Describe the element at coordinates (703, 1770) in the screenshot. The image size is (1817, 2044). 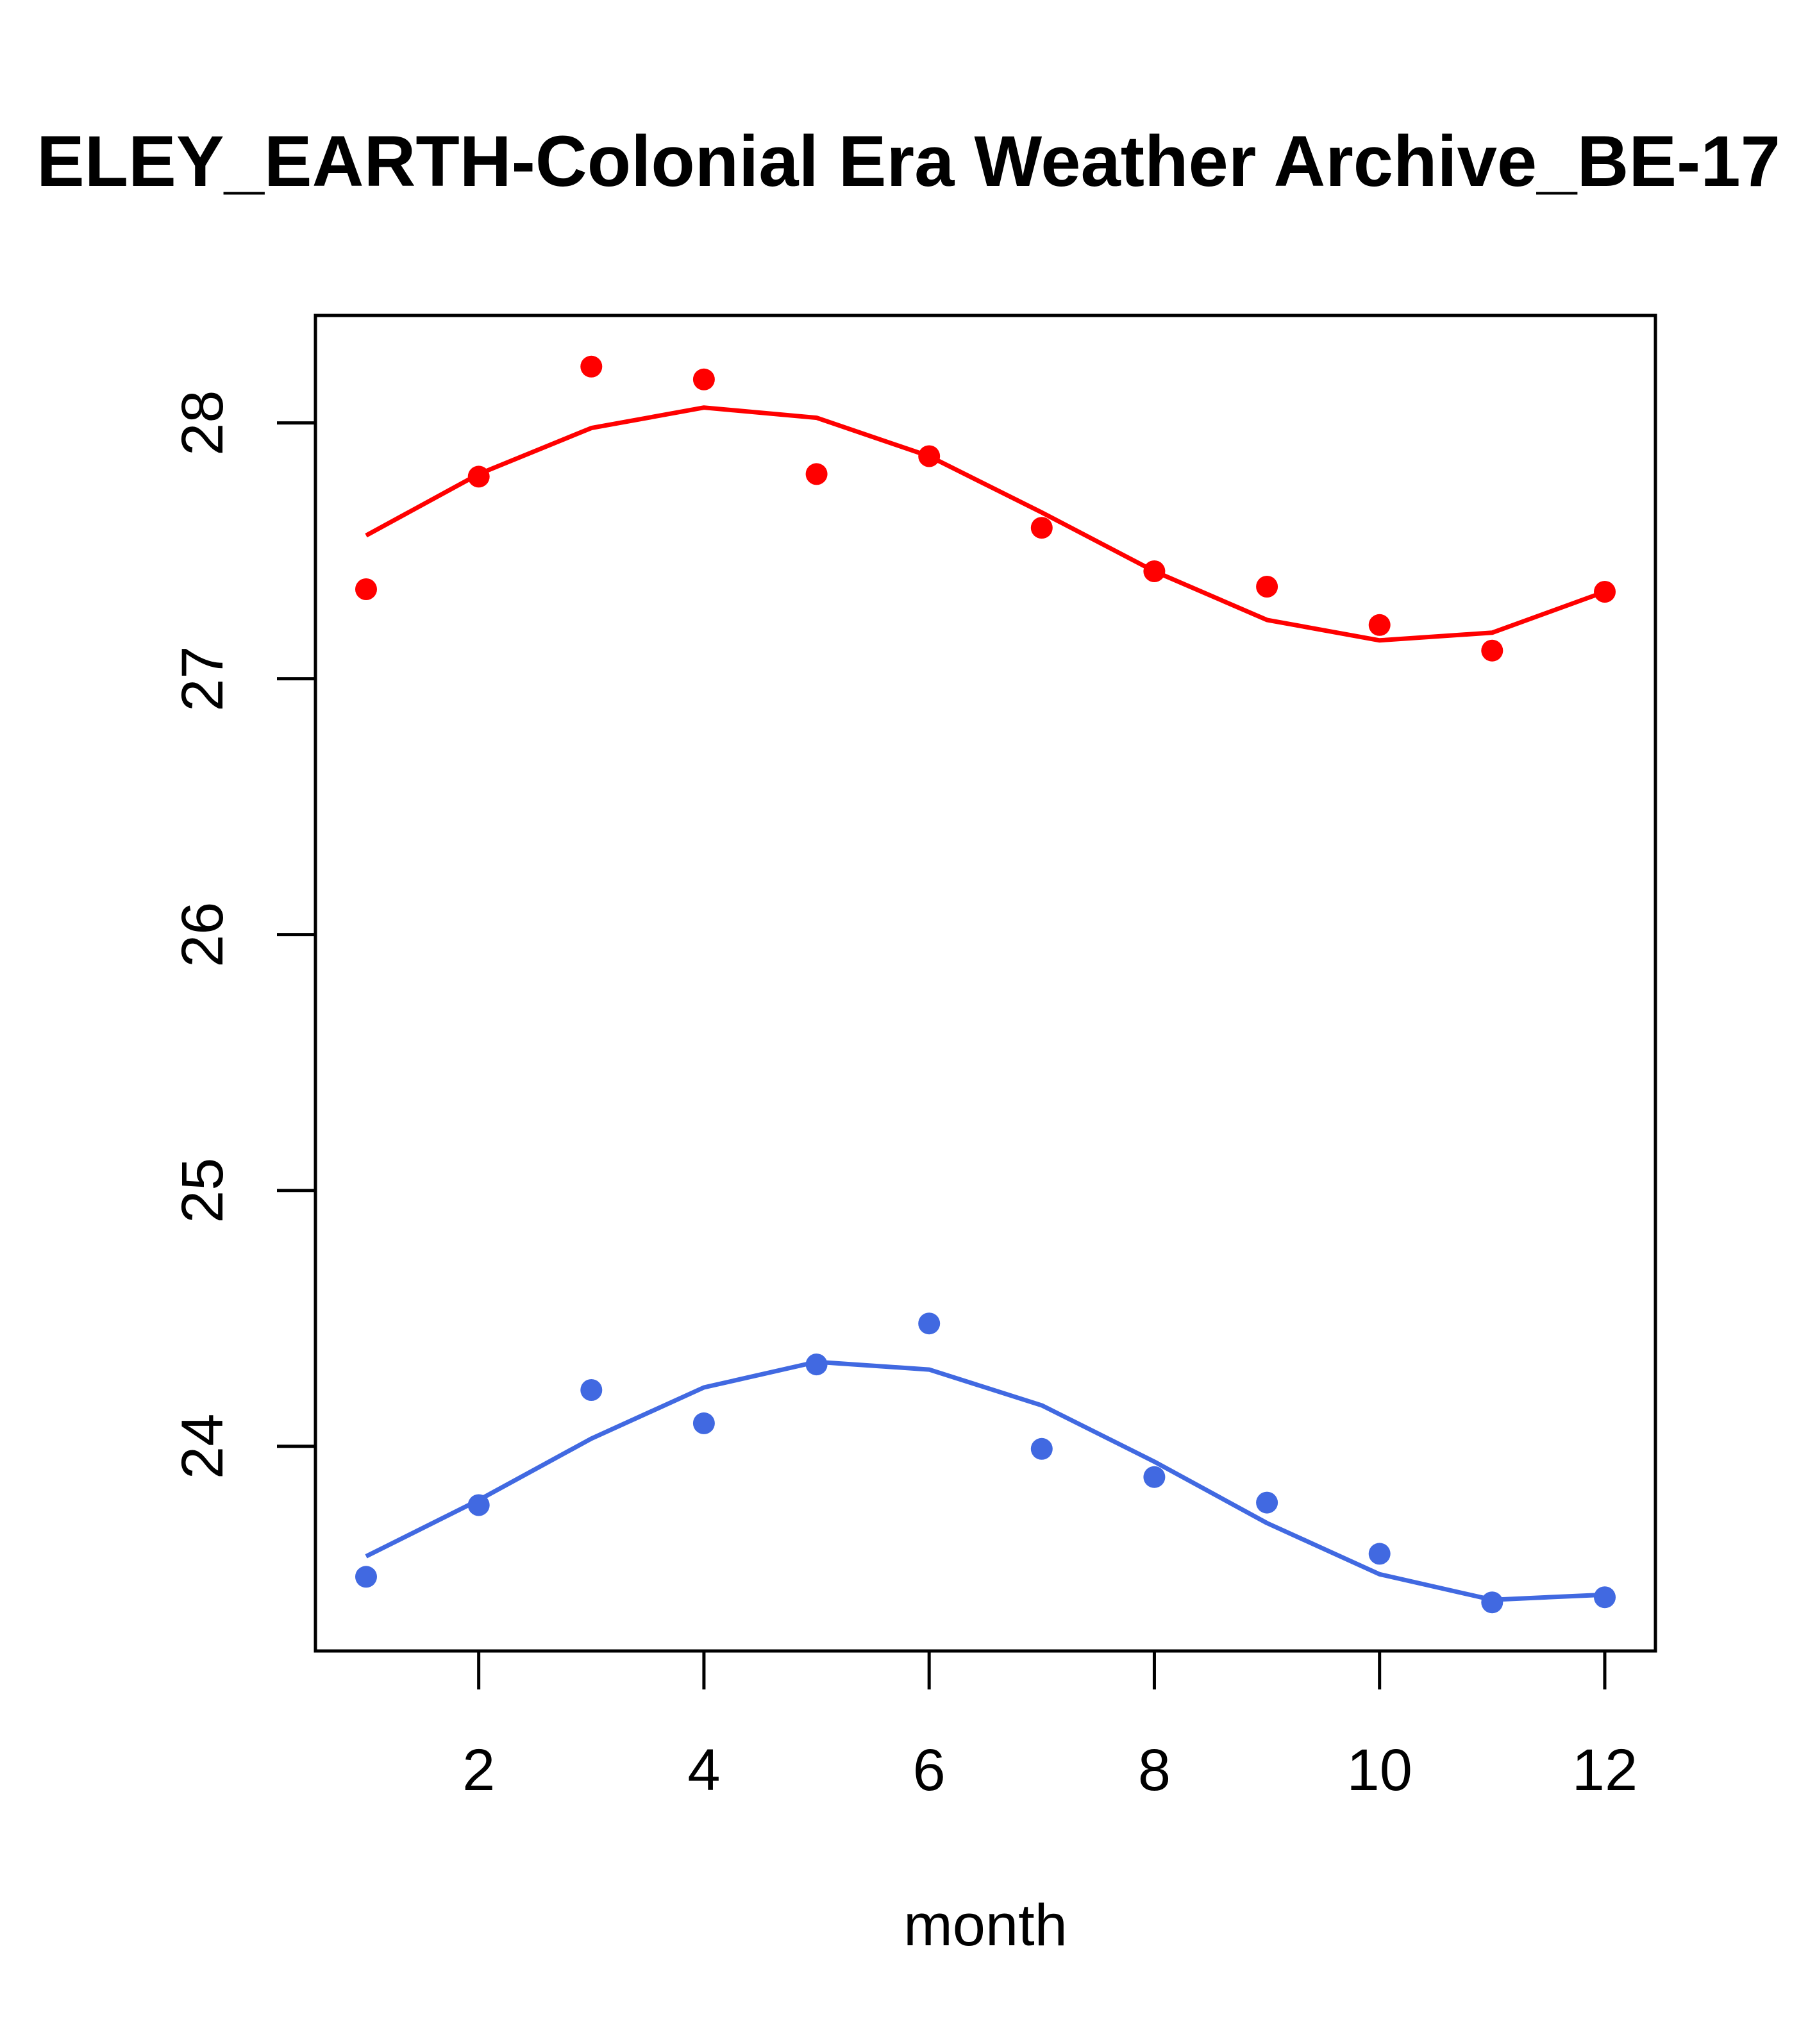
I see `x-tick-label: 4` at that location.